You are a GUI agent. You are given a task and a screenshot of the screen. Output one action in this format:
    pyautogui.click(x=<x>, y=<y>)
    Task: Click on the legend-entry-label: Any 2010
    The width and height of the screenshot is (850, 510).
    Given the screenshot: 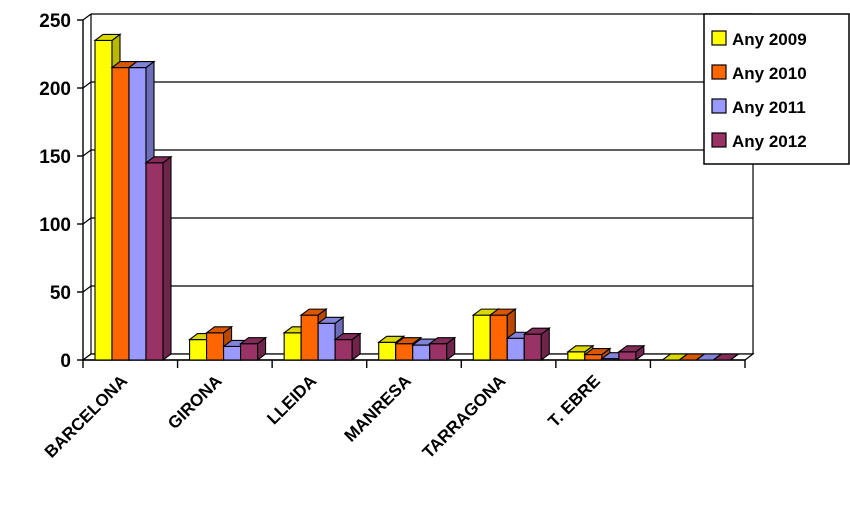 What is the action you would take?
    pyautogui.click(x=769, y=73)
    